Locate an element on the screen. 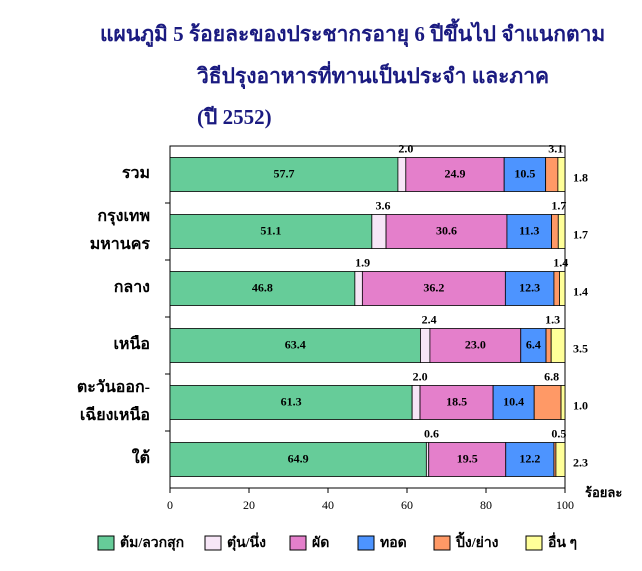 This screenshot has height=571, width=642. legend-label: ตุ๋น/นึ่ง is located at coordinates (246, 541).